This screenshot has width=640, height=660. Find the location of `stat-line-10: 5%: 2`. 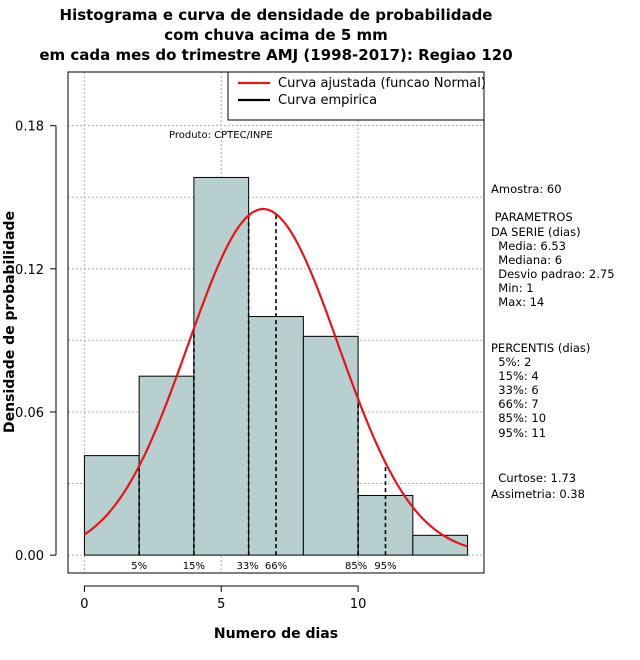

stat-line-10: 5%: 2 is located at coordinates (511, 362).